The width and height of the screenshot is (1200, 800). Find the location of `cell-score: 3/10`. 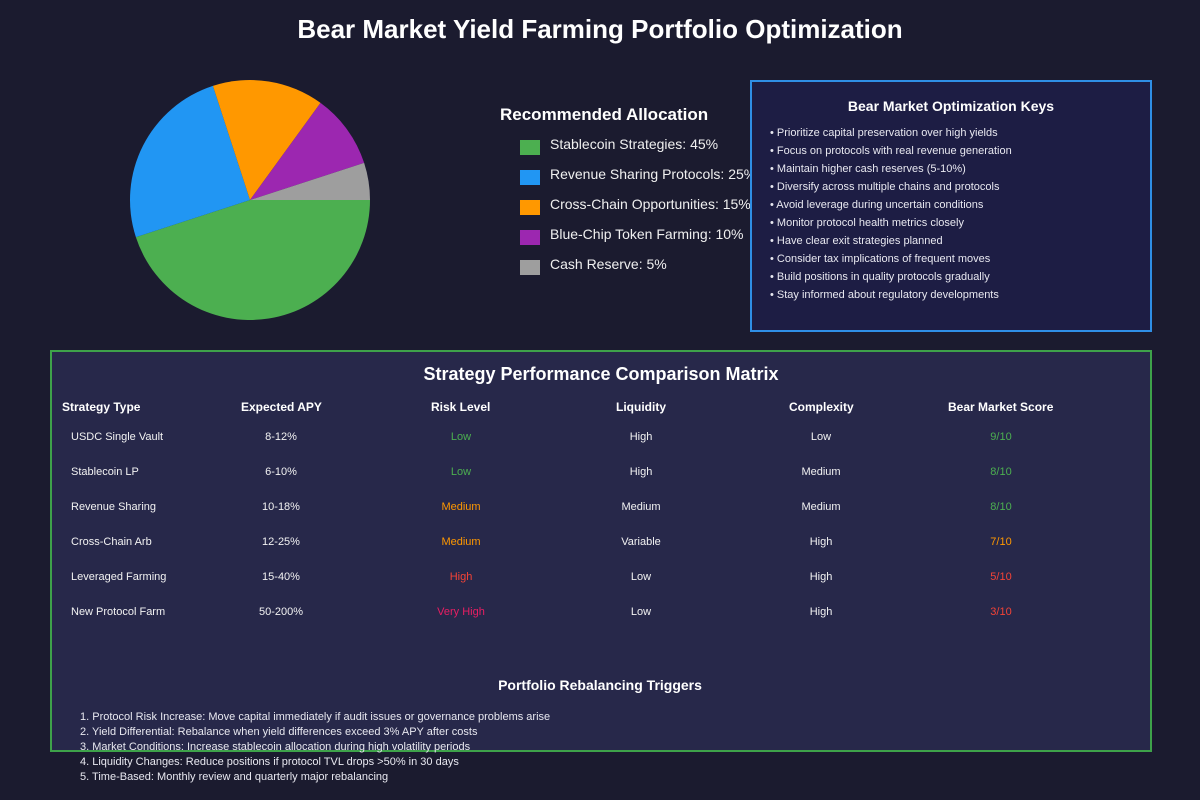

cell-score: 3/10 is located at coordinates (1001, 612).